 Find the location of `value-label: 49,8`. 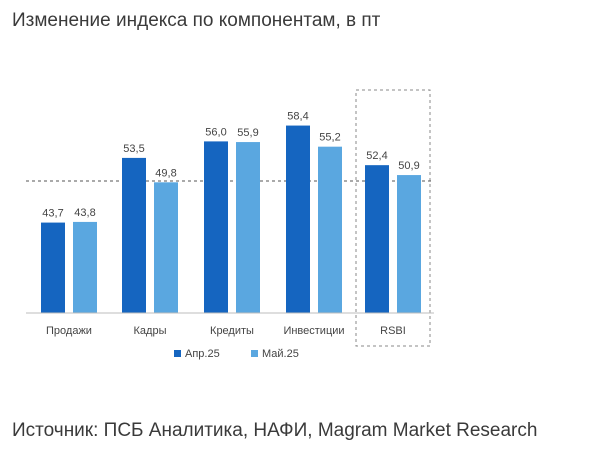

value-label: 49,8 is located at coordinates (165, 173).